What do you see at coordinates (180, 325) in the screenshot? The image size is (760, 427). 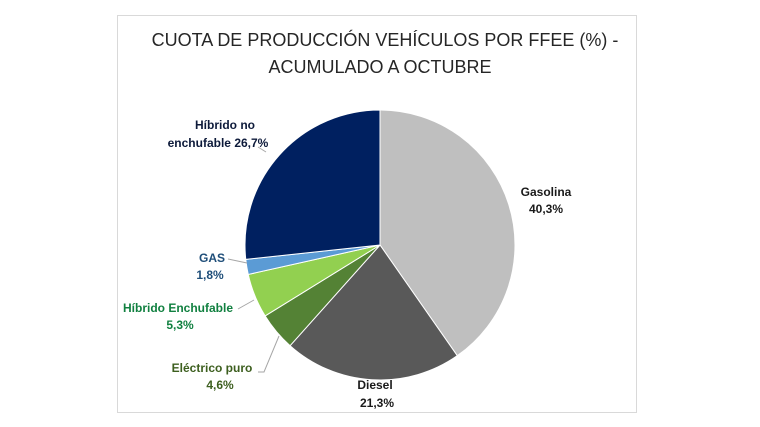 I see `label-hibrido-enchufable-value: 5,3%` at bounding box center [180, 325].